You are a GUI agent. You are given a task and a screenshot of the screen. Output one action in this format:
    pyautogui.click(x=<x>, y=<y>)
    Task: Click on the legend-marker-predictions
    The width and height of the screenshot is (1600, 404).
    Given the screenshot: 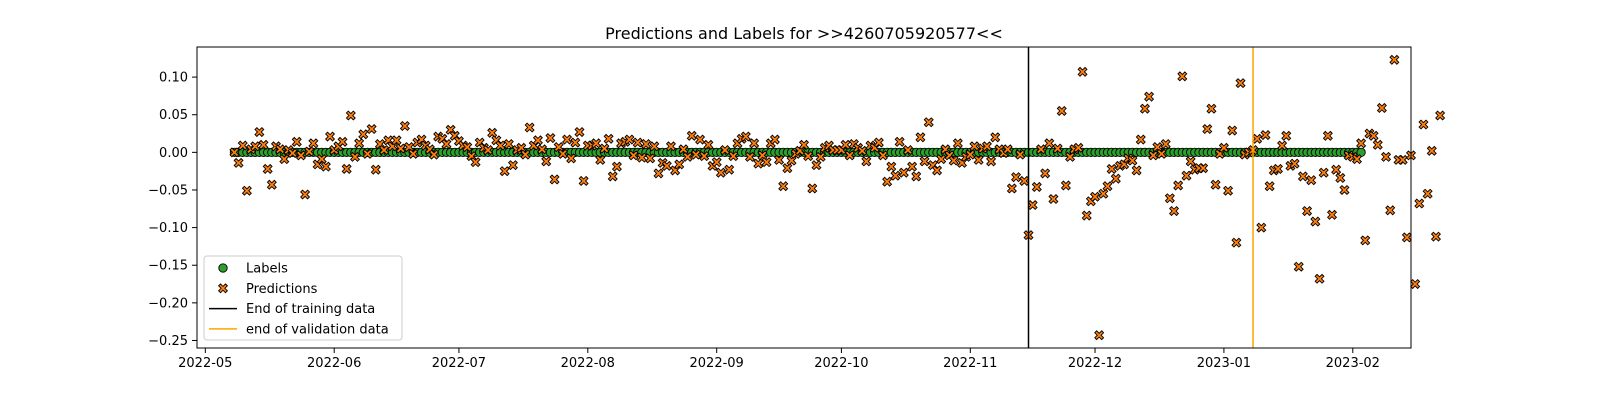 What is the action you would take?
    pyautogui.click(x=223, y=288)
    